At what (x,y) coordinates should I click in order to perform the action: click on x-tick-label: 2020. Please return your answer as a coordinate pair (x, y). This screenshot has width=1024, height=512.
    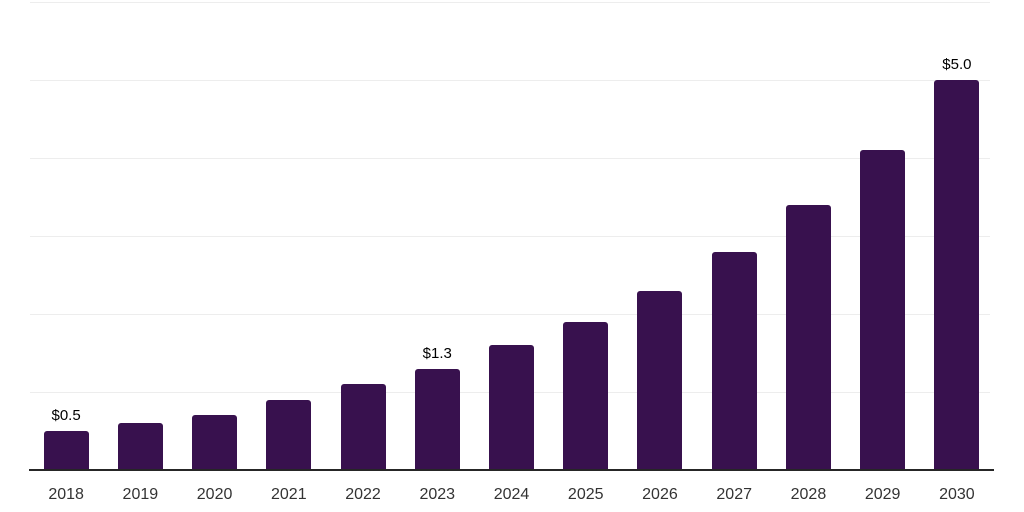
    Looking at the image, I should click on (214, 494).